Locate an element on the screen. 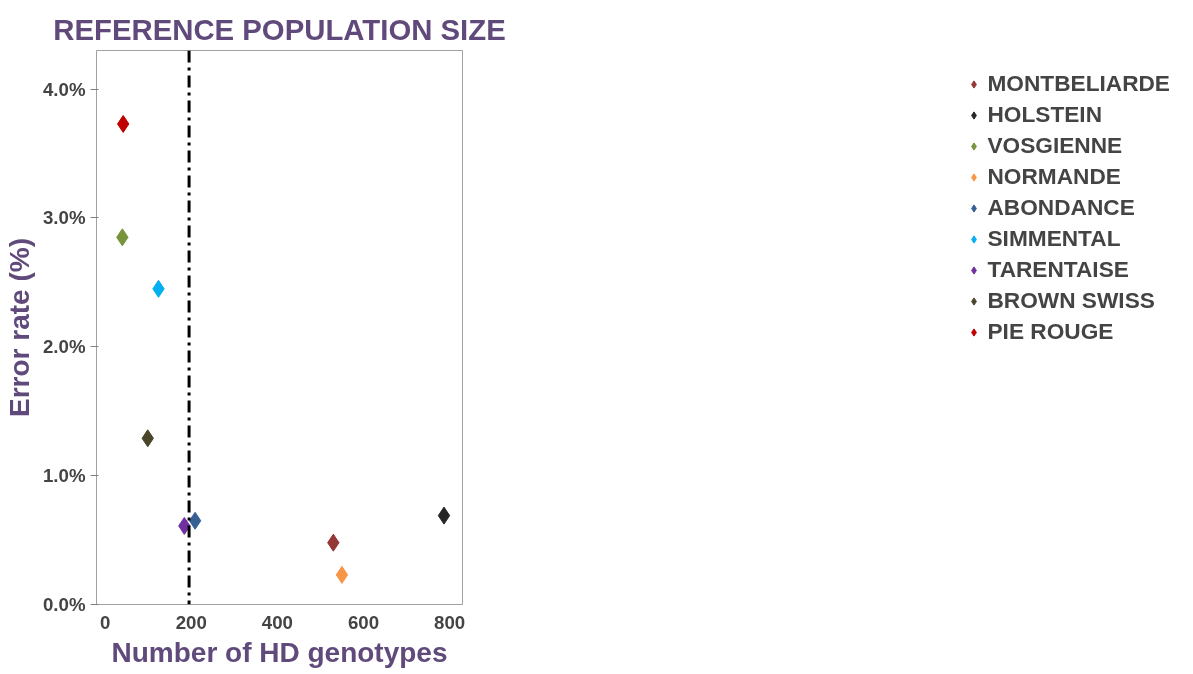 Image resolution: width=1193 pixels, height=674 pixels. x-tick-label: 400 is located at coordinates (277, 622).